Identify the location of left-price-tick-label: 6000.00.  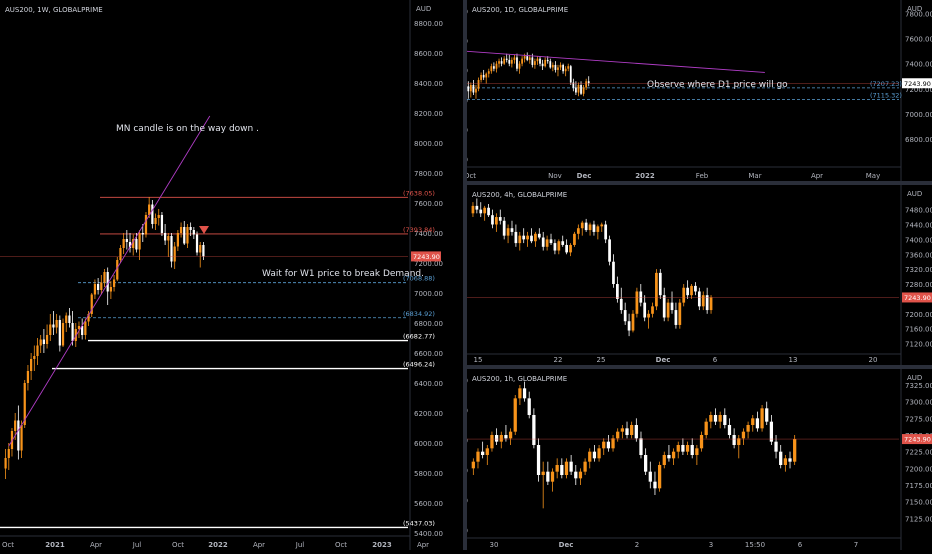
(467, 441).